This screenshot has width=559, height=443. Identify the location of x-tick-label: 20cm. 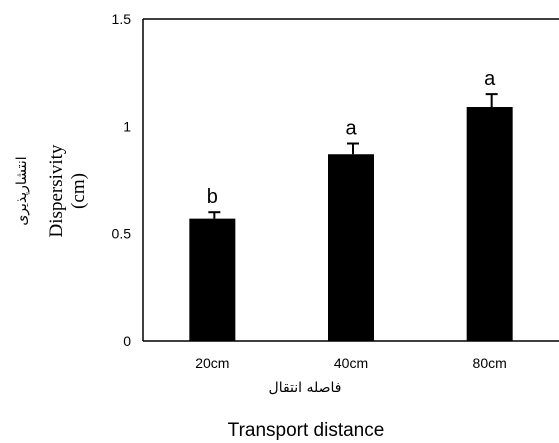
(212, 363).